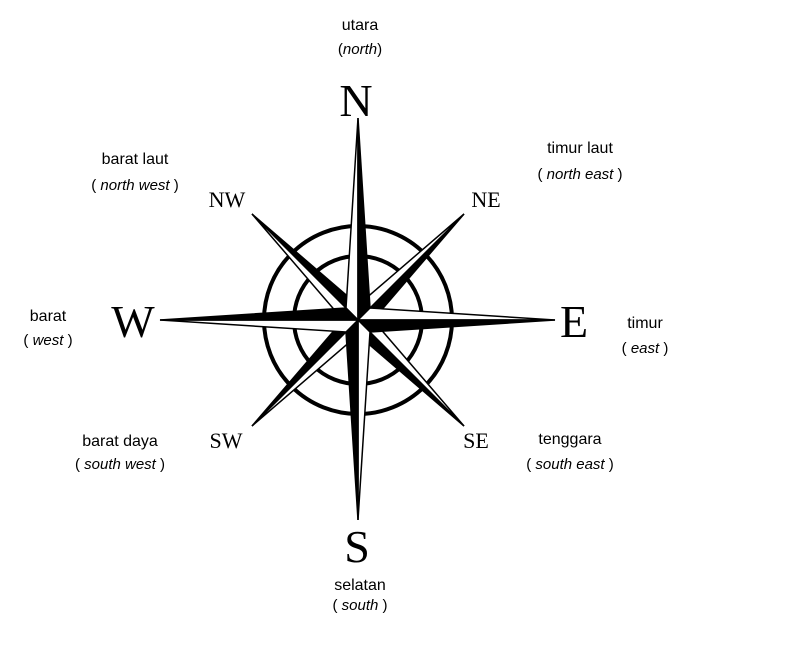  Describe the element at coordinates (570, 452) in the screenshot. I see `label-south-east: tenggara ( south east )` at that location.